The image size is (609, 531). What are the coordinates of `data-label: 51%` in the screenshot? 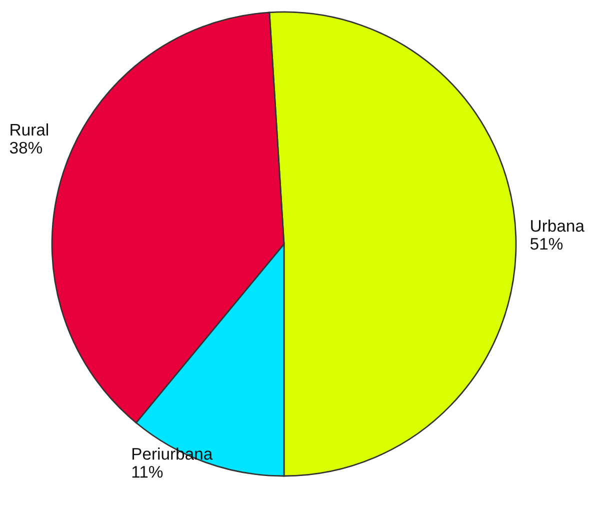 It's located at (546, 244).